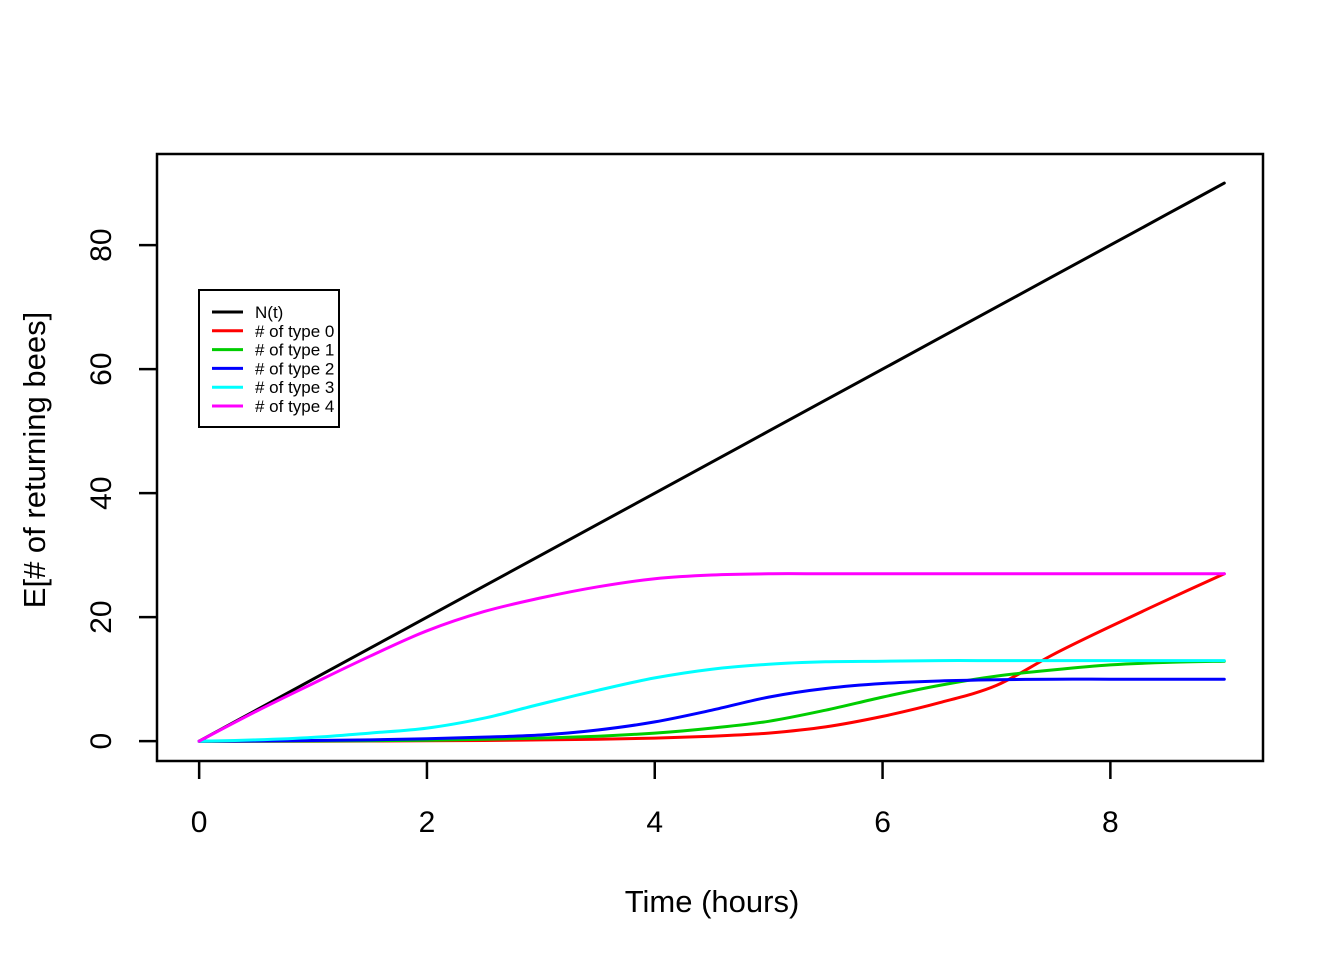  I want to click on legend-label-5: # of type 4, so click(294, 406).